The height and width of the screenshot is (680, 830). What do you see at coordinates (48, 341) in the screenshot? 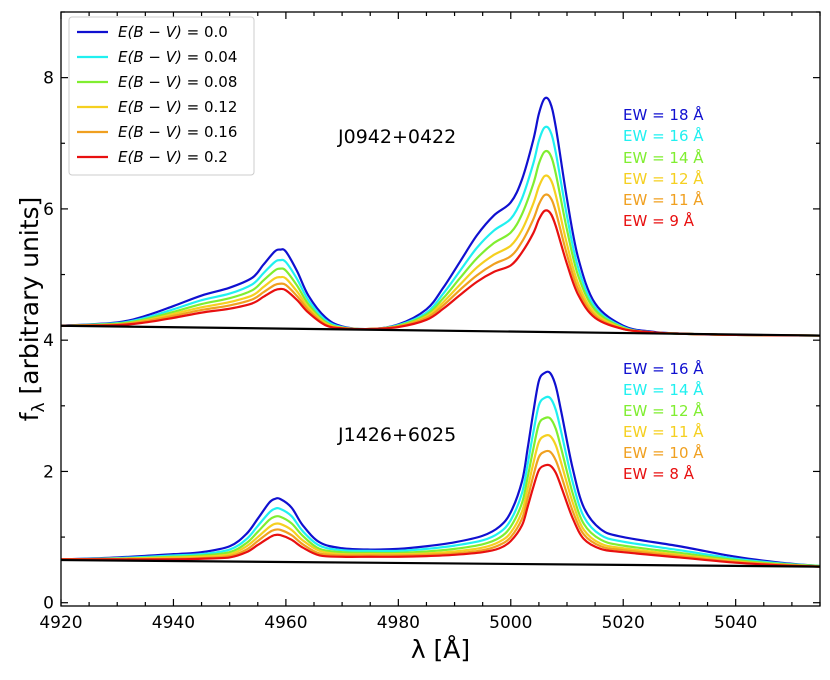
I see `y-tick-label: 4` at bounding box center [48, 341].